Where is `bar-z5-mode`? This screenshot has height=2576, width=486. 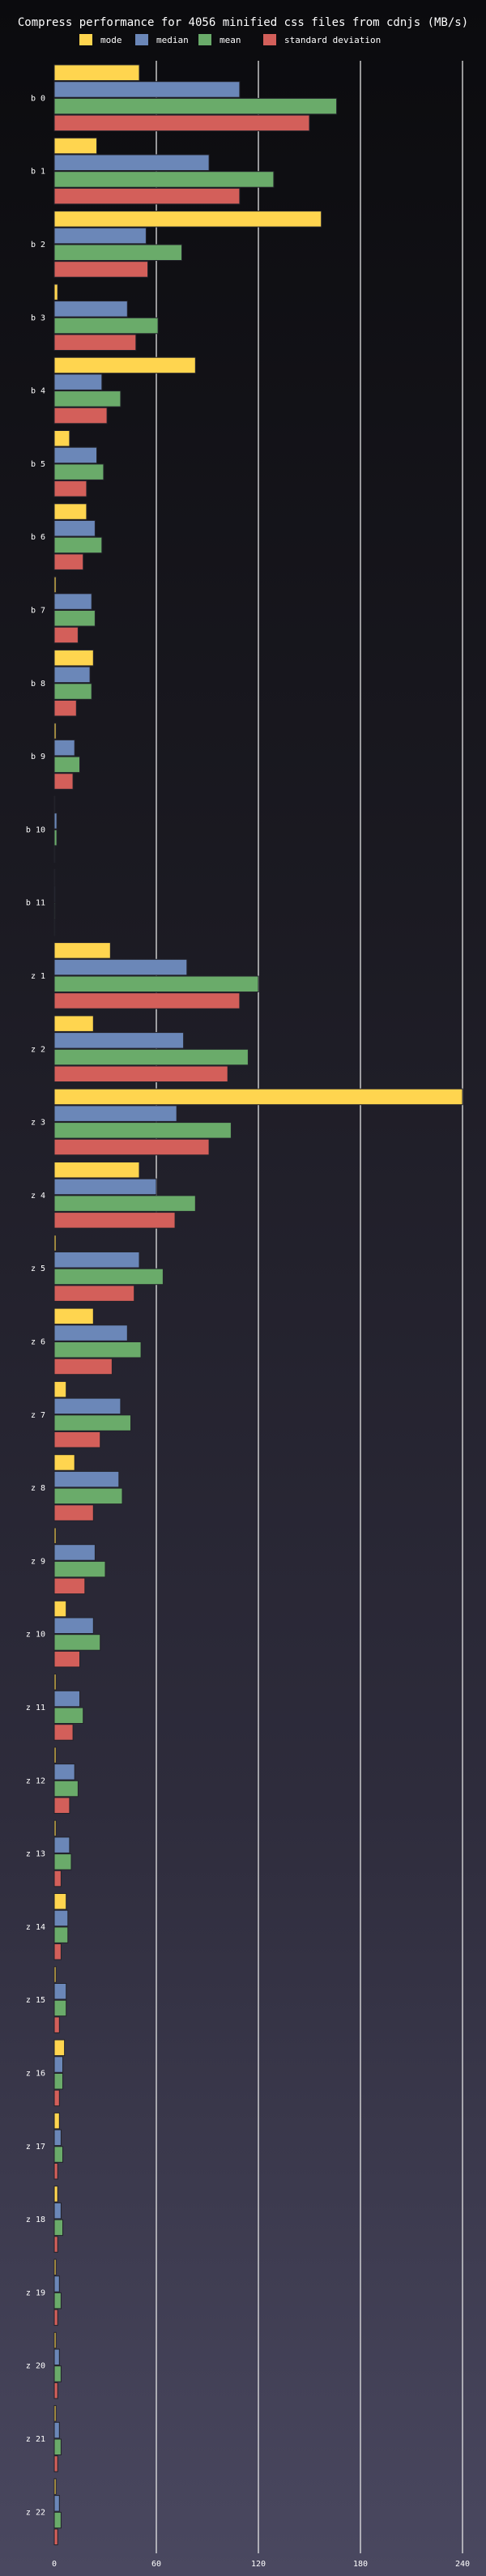 bar-z5-mode is located at coordinates (55, 1243).